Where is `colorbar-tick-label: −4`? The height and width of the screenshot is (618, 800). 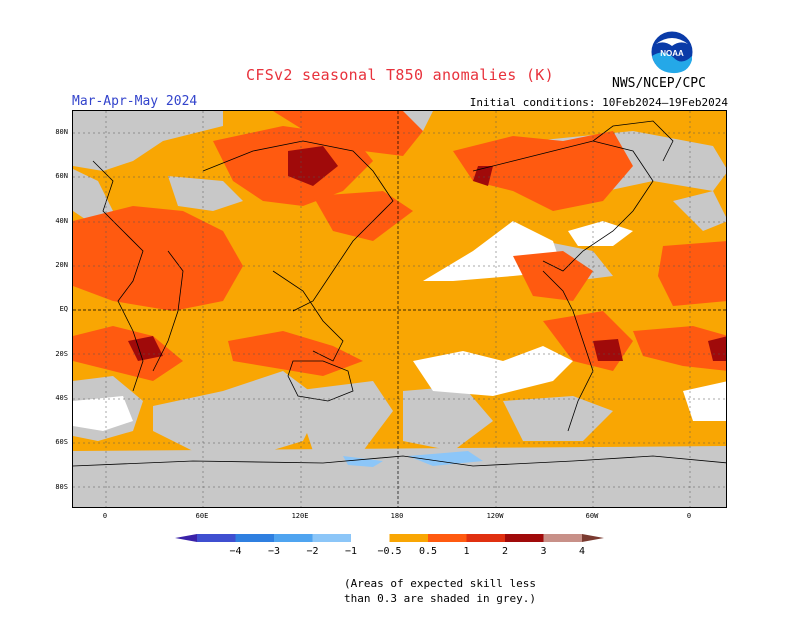 colorbar-tick-label: −4 is located at coordinates (235, 551).